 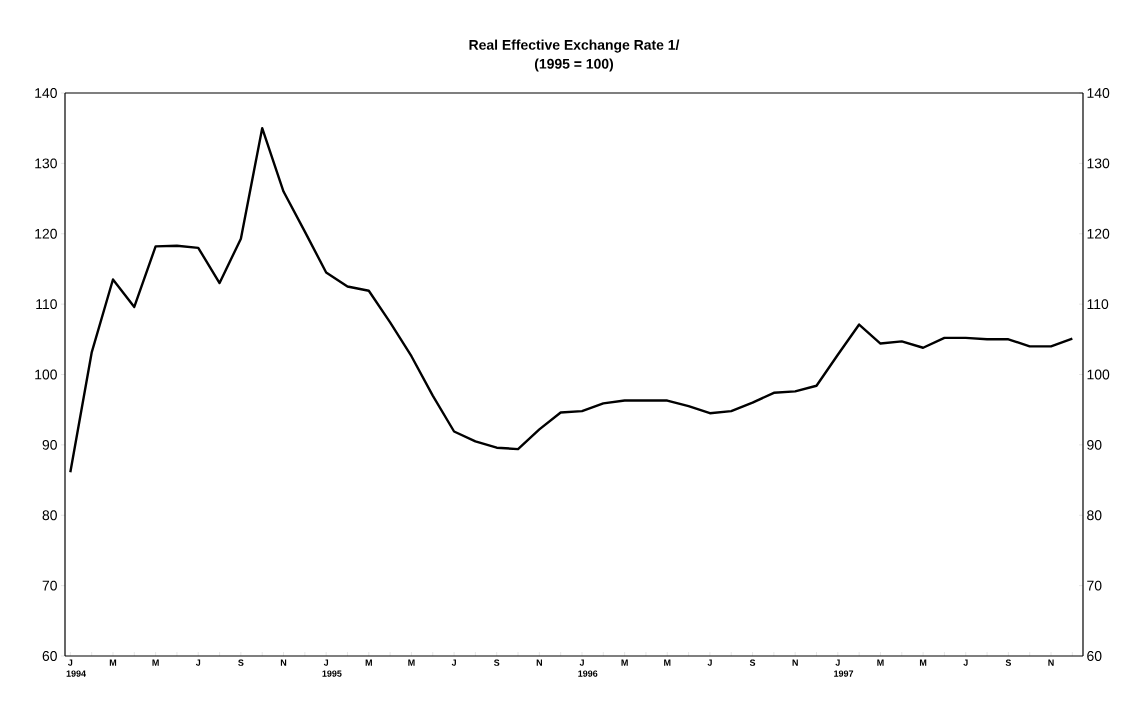 What do you see at coordinates (574, 46) in the screenshot?
I see `chart-title: Real Effective Exchange Rate 1/` at bounding box center [574, 46].